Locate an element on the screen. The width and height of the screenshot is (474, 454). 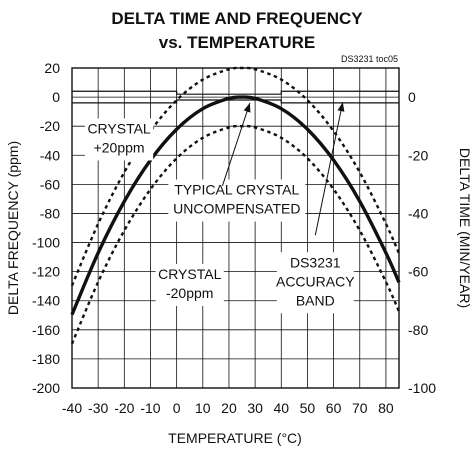
annotation-2-line-0: DS3231 is located at coordinates (315, 262).